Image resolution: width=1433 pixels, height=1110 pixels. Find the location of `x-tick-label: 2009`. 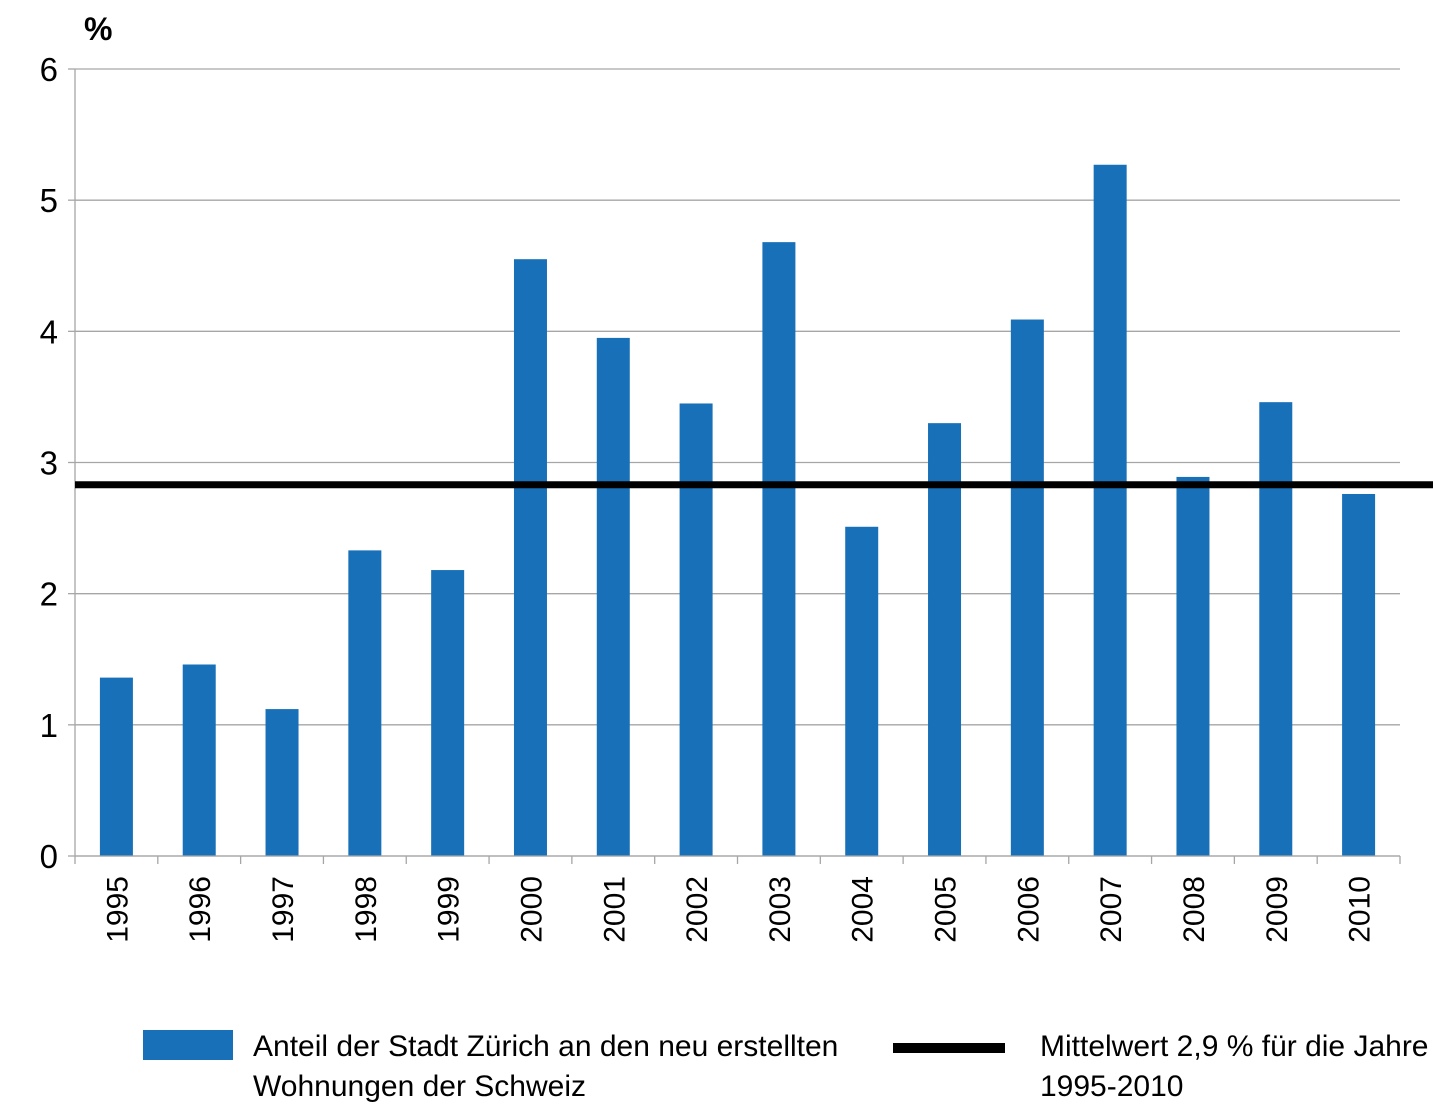

x-tick-label: 2009 is located at coordinates (1277, 909).